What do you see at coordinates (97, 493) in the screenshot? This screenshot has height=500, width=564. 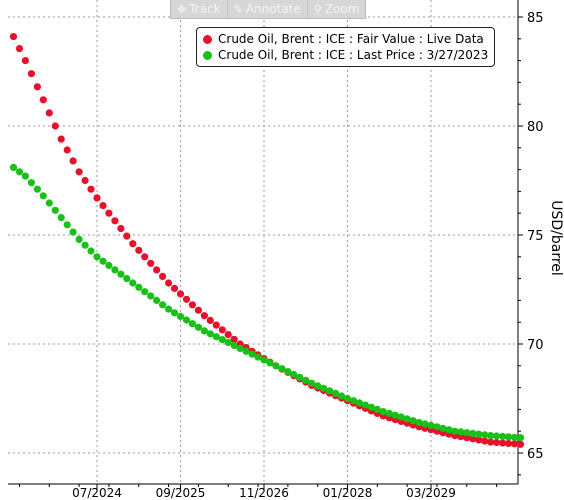 I see `x-tick-label: 07/2024` at bounding box center [97, 493].